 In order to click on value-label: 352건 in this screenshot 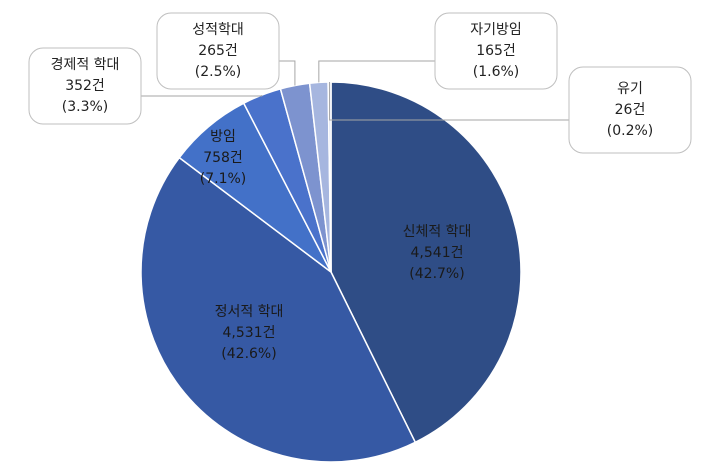, I will do `click(85, 86)`.